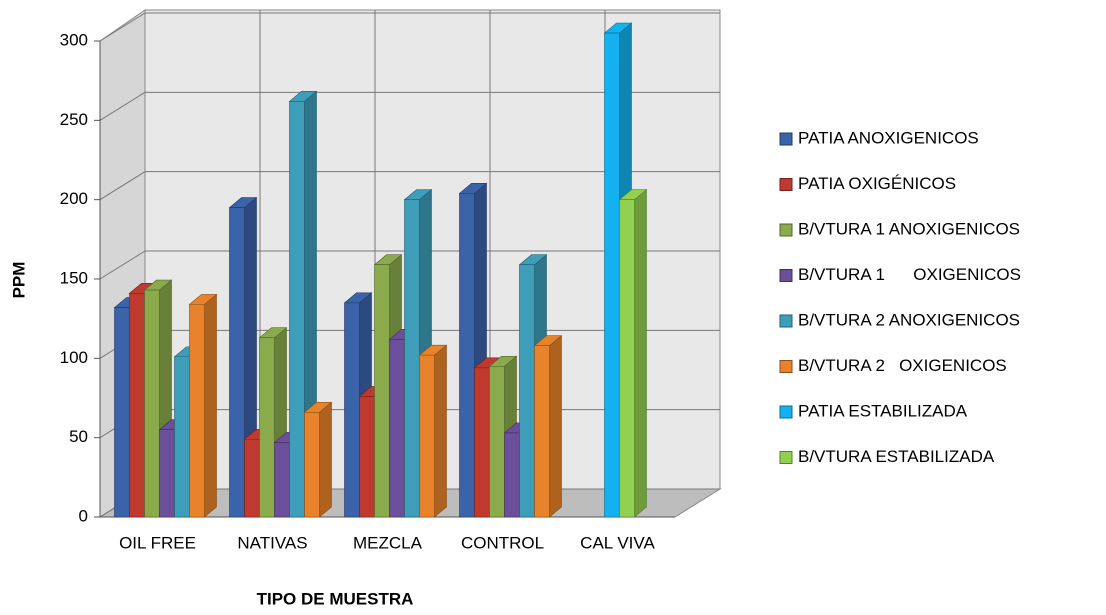  What do you see at coordinates (74, 357) in the screenshot?
I see `y-tick-label: 100` at bounding box center [74, 357].